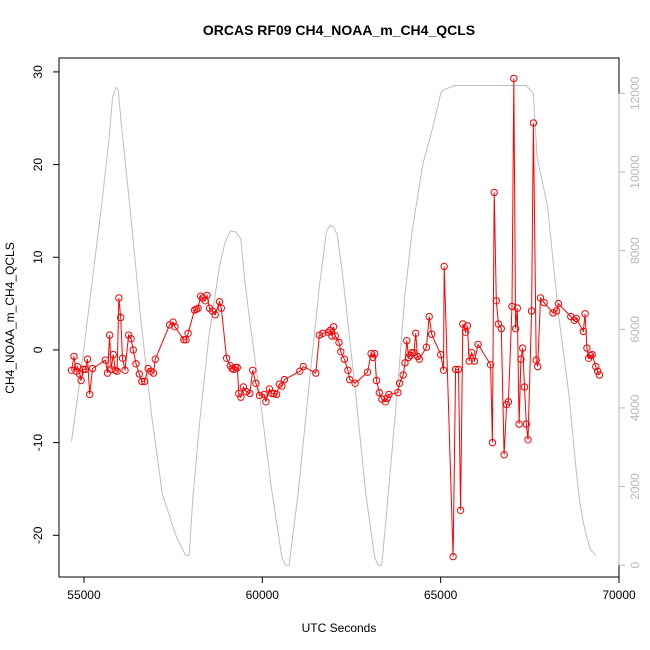 Image resolution: width=650 pixels, height=650 pixels. Describe the element at coordinates (441, 595) in the screenshot. I see `x-tick-label: 65000` at that location.